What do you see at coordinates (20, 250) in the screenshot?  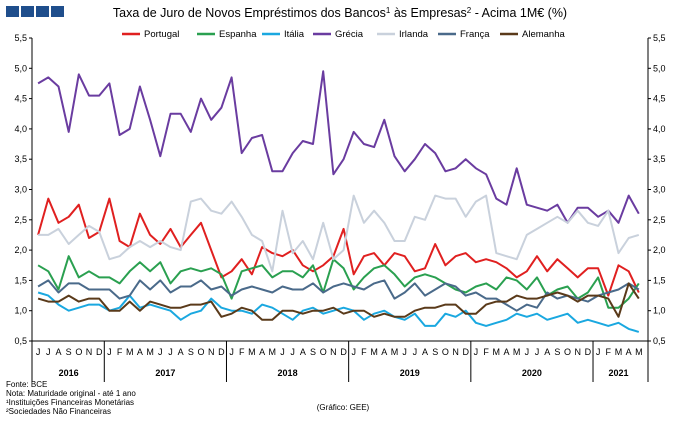 I see `y-tick-label-left: 2,0` at bounding box center [20, 250].